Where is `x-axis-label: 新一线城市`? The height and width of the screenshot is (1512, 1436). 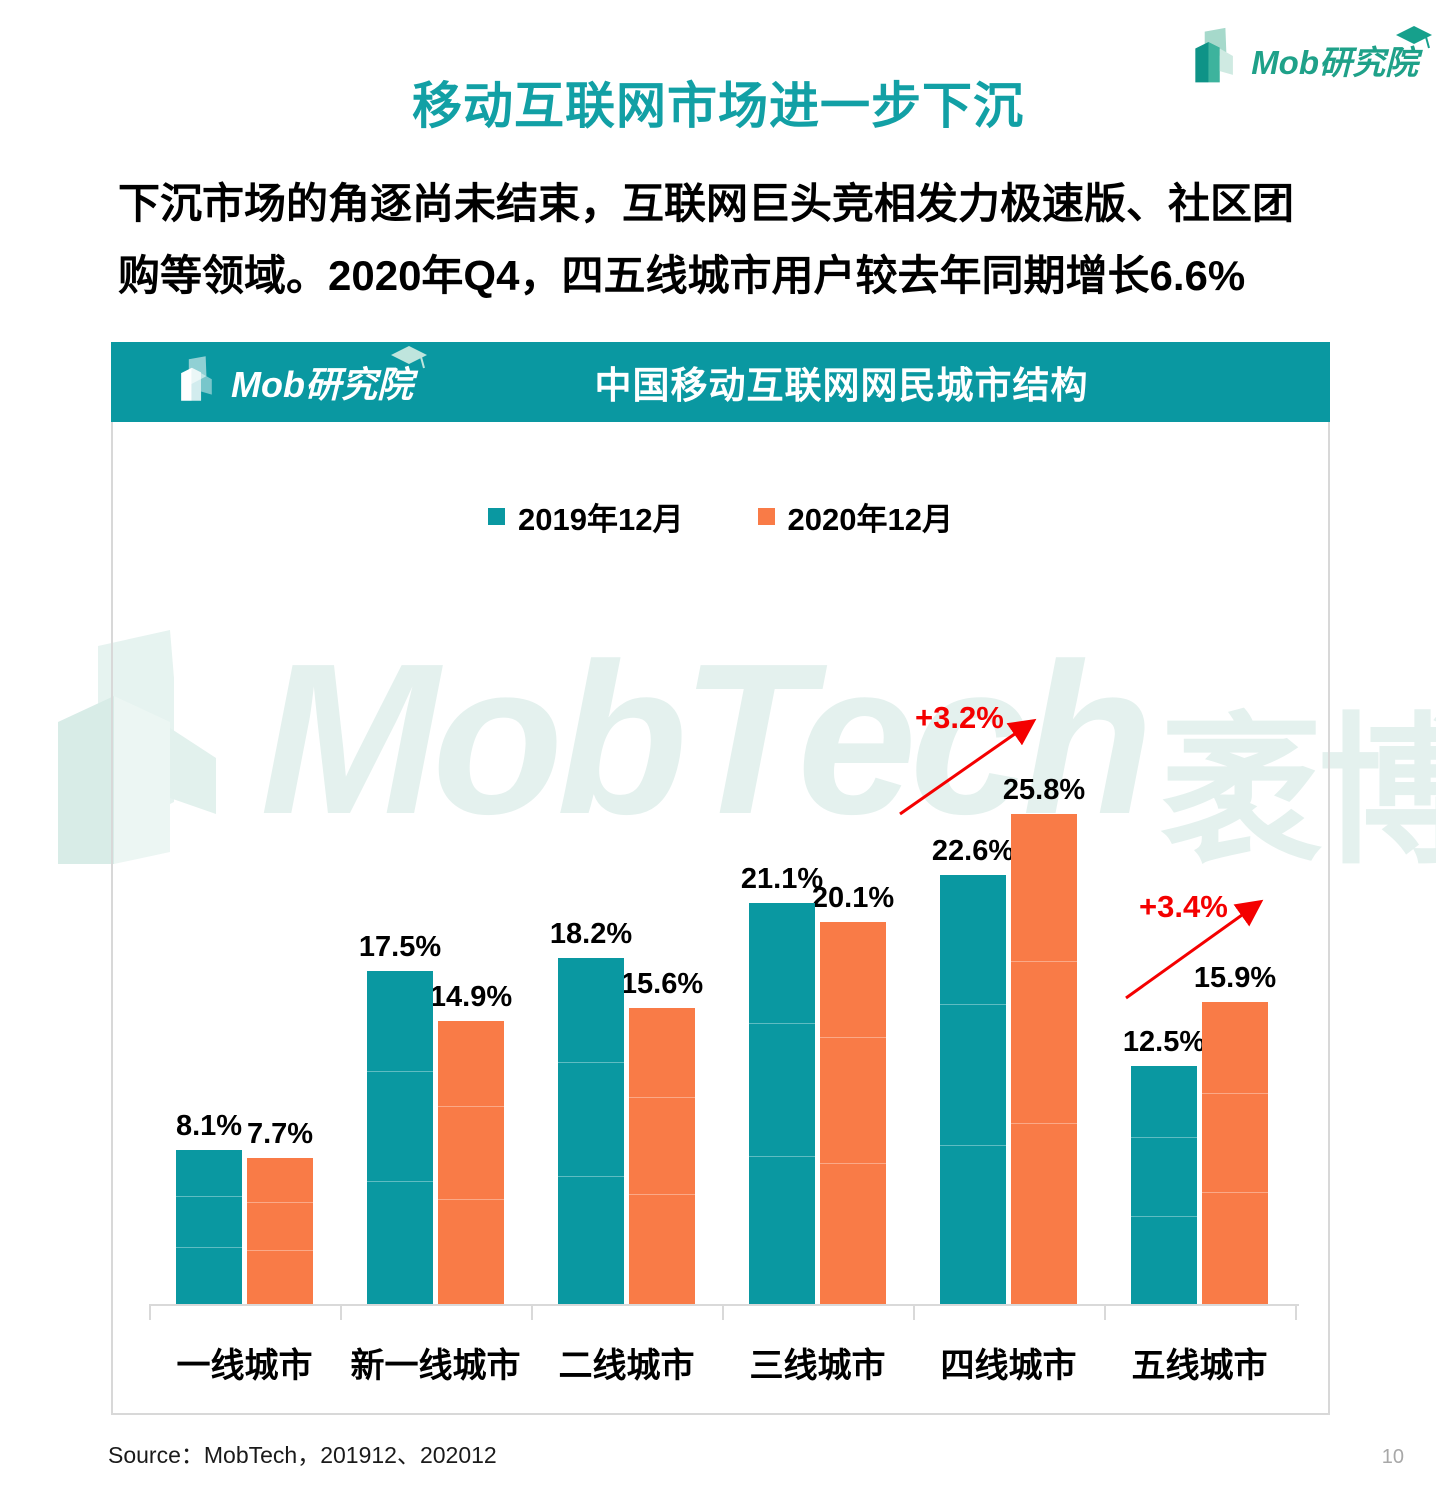
x-axis-label: 新一线城市 is located at coordinates (435, 1366).